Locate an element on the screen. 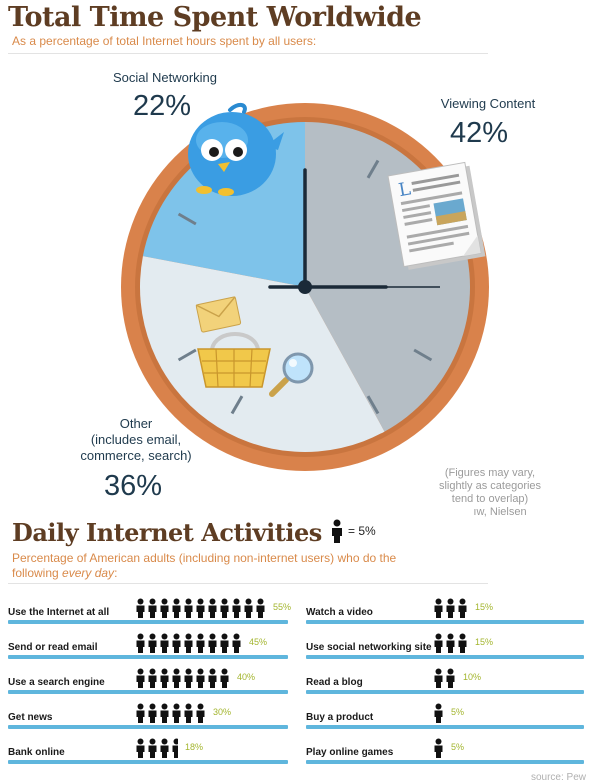 The width and height of the screenshot is (600, 783). activity-label: Bank online is located at coordinates (36, 752).